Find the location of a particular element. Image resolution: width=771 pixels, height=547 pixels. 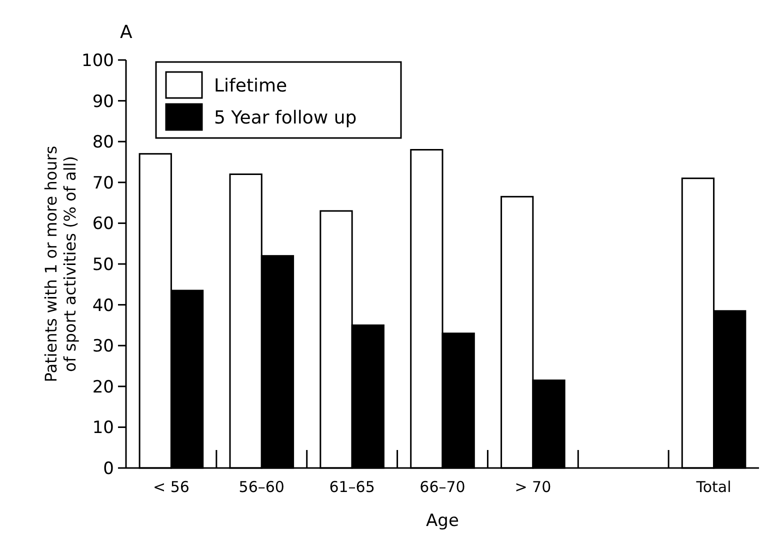

y-tick-label: 30 is located at coordinates (103, 346).